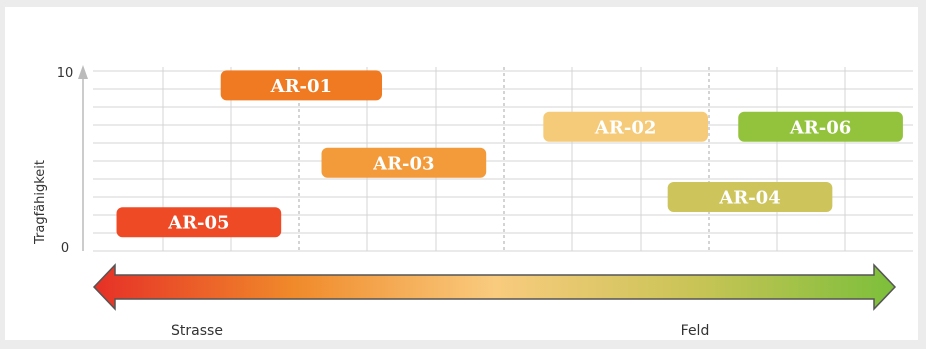 The width and height of the screenshot is (926, 349). I want to click on bar-label: AR-06, so click(820, 127).